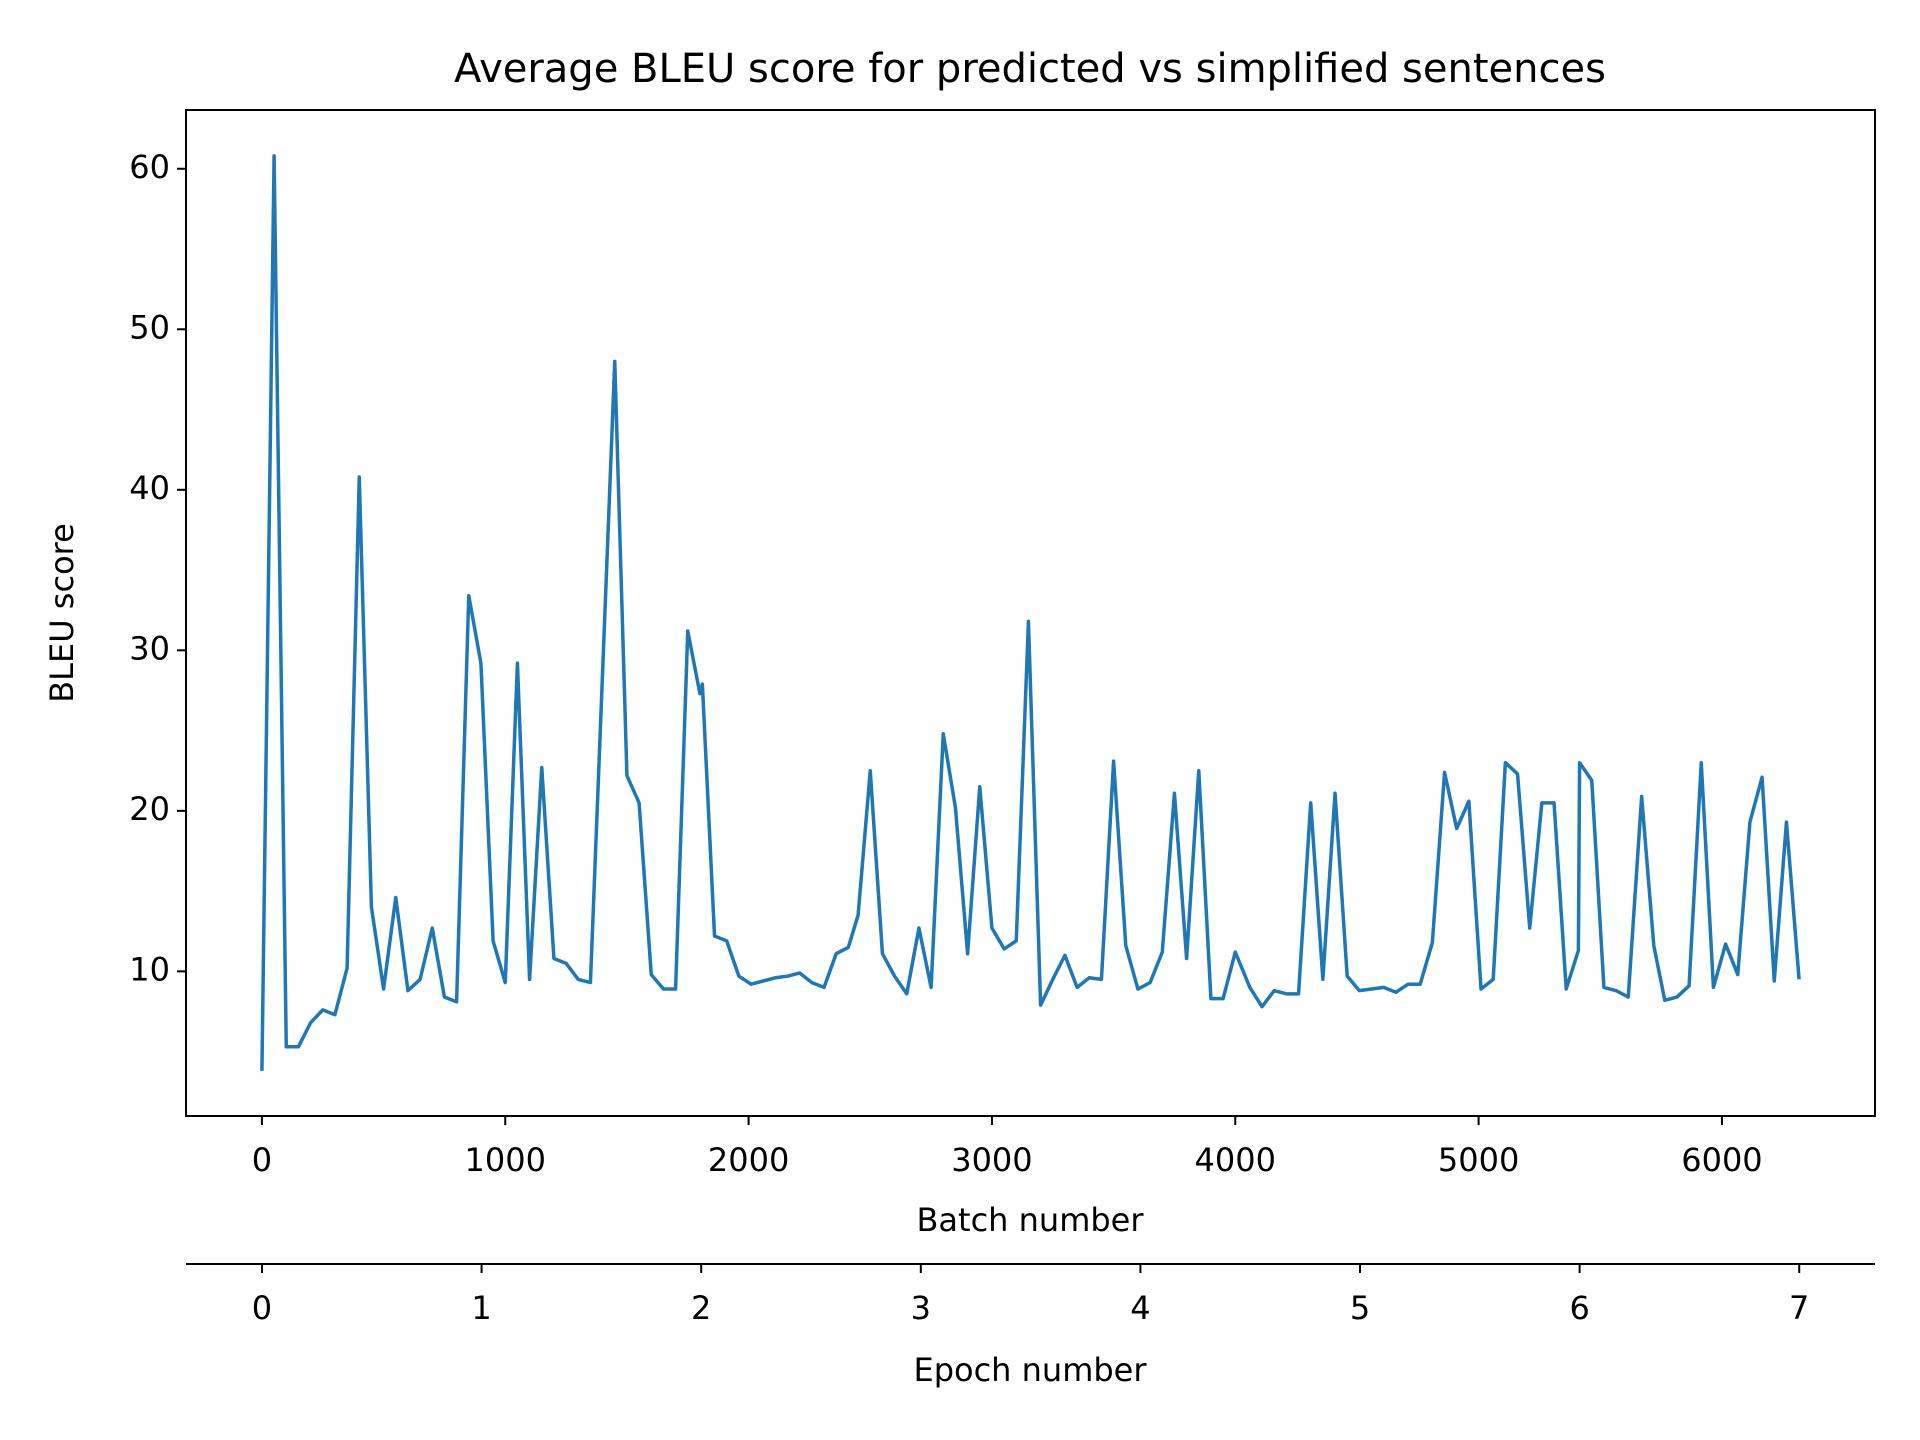 Image resolution: width=1920 pixels, height=1440 pixels. I want to click on x-tick-label: 2000, so click(748, 1160).